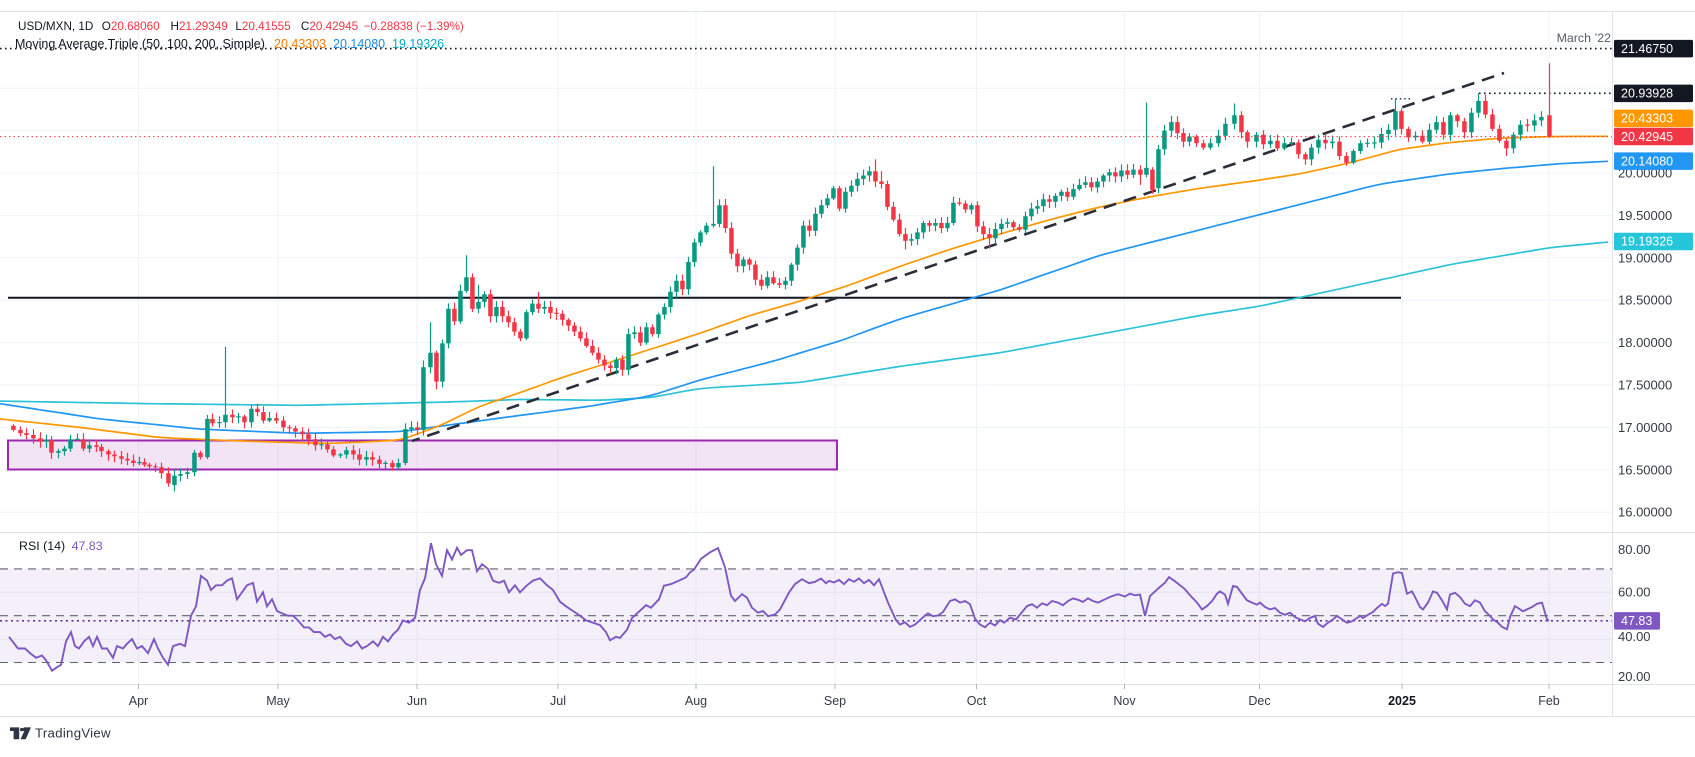 Image resolution: width=1695 pixels, height=757 pixels. Describe the element at coordinates (835, 701) in the screenshot. I see `svg-text: Sep` at that location.